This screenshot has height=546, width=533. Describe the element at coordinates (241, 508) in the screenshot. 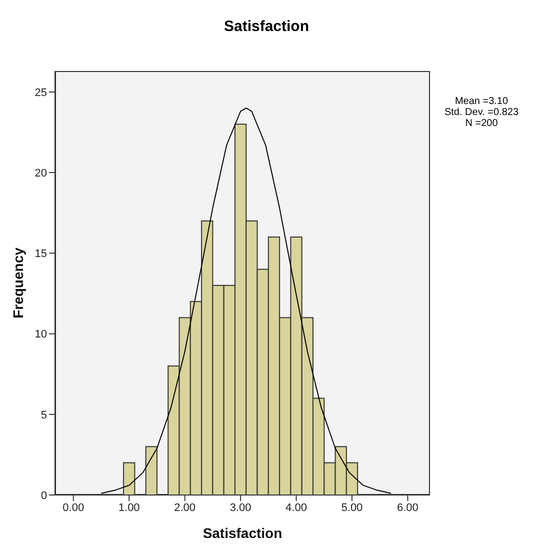

I see `x-tick-label: 3.00` at that location.